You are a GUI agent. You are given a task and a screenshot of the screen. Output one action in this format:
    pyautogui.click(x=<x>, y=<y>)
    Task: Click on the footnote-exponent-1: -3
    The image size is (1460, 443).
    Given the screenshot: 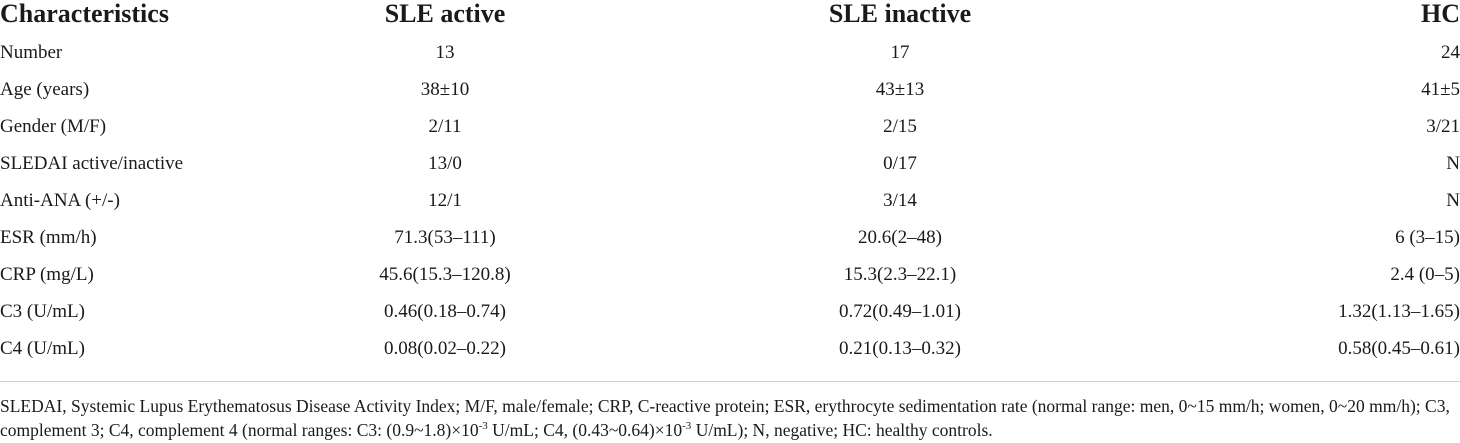 What is the action you would take?
    pyautogui.click(x=483, y=426)
    